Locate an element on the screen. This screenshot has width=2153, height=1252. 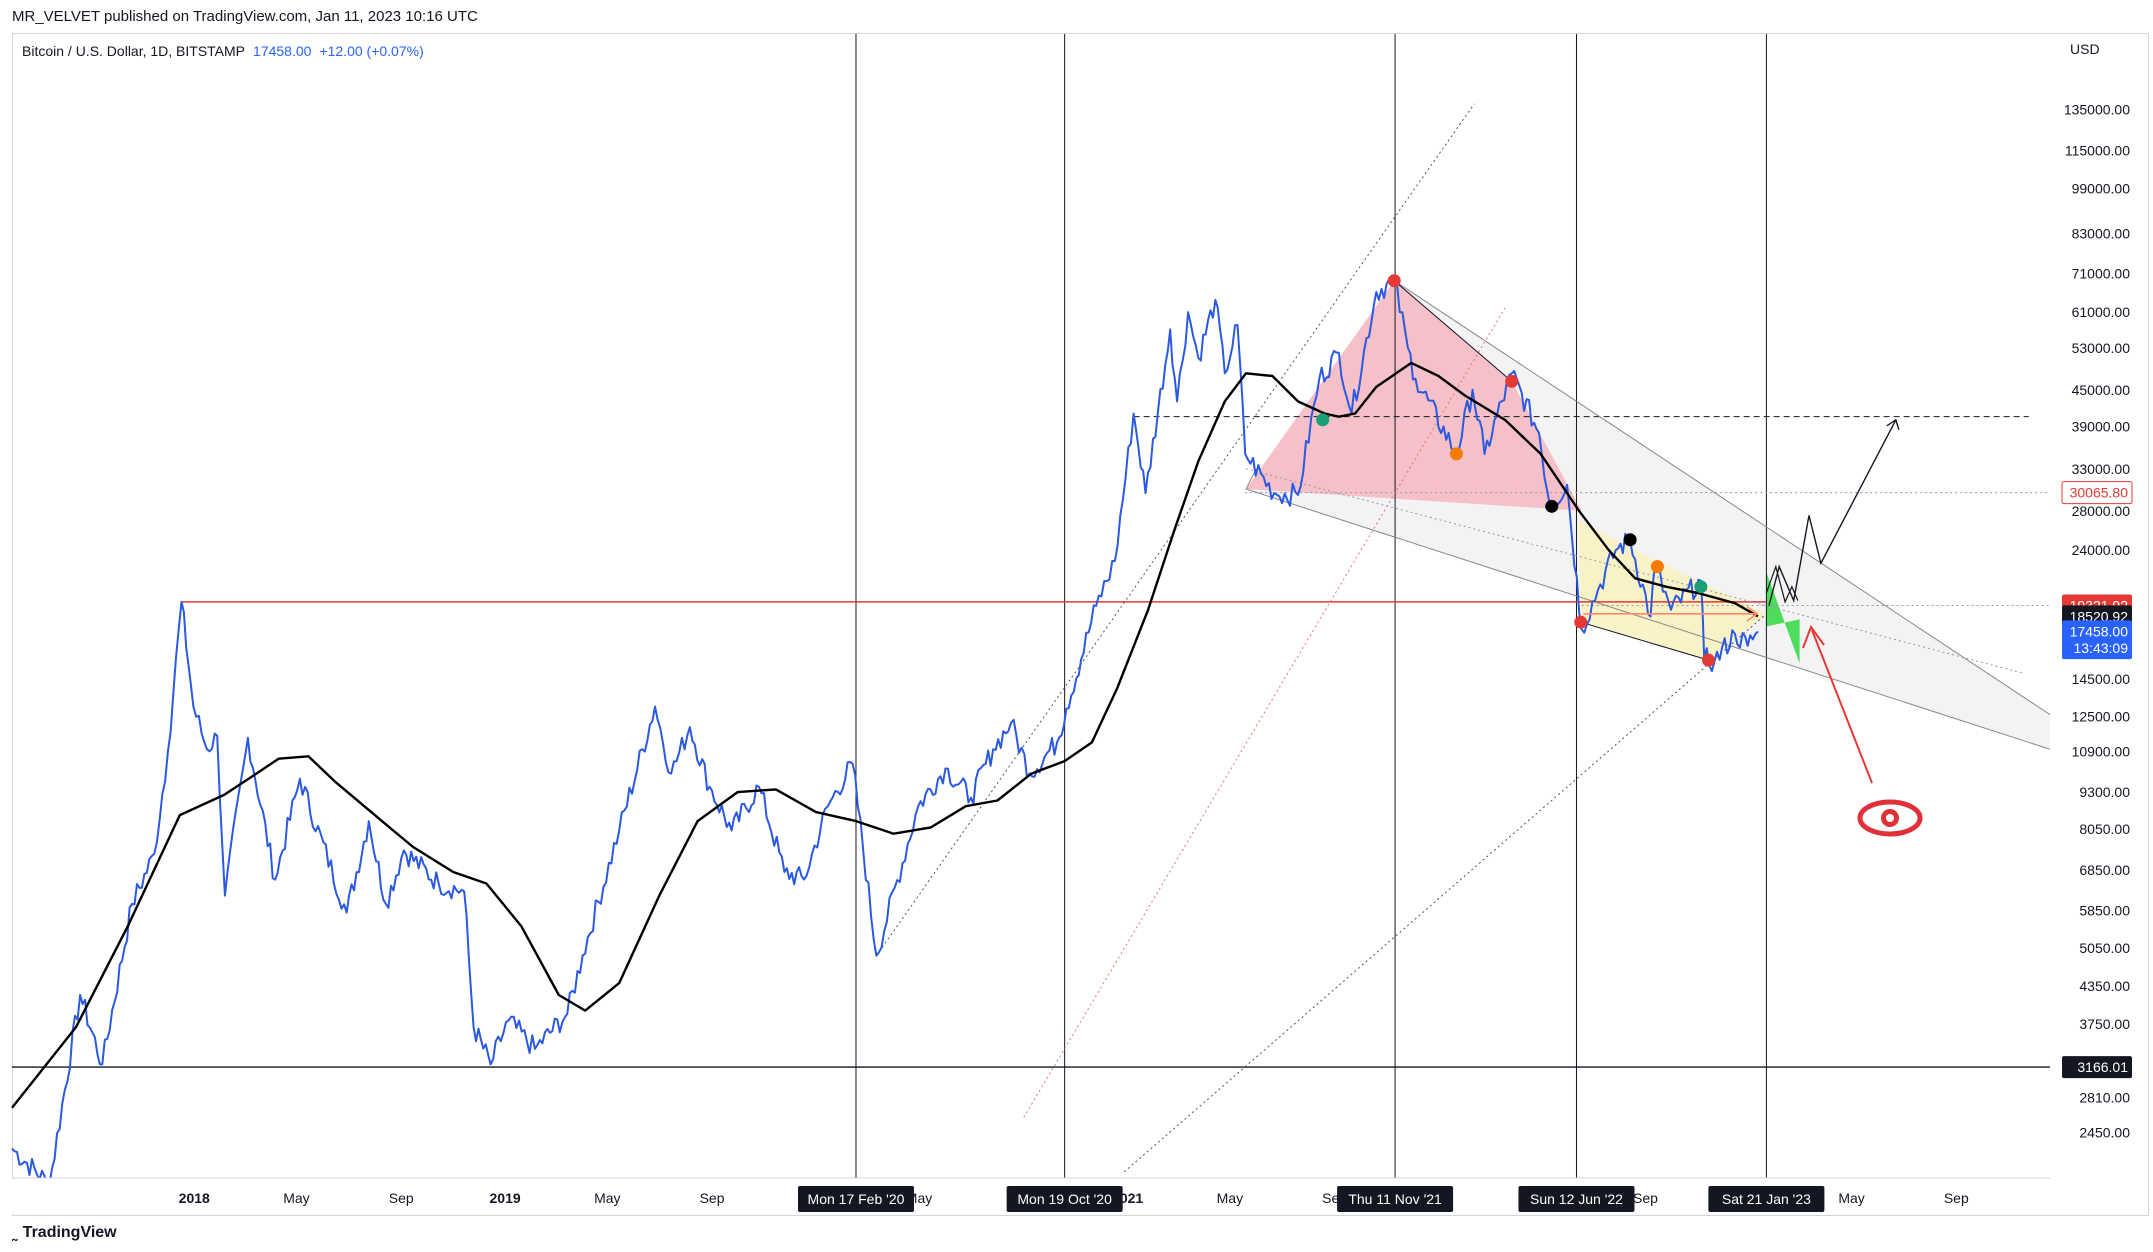
time-marker-label: Mon 19 Oct '20 is located at coordinates (1064, 1199).